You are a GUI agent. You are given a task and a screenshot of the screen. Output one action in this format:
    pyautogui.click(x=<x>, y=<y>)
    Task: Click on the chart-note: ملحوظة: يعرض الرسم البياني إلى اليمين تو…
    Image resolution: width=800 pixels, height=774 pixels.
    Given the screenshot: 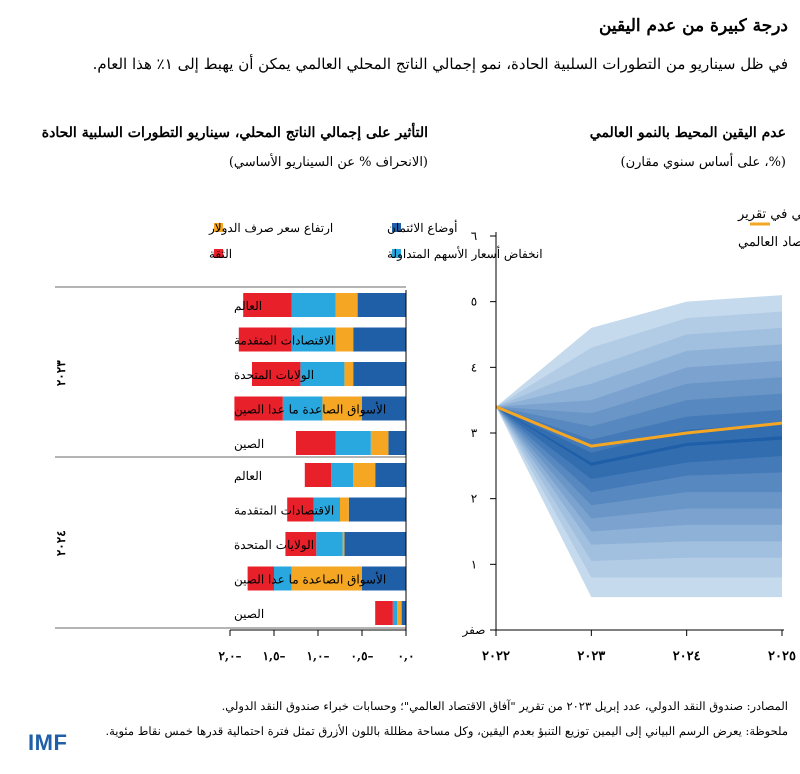 What is the action you would take?
    pyautogui.click(x=446, y=731)
    